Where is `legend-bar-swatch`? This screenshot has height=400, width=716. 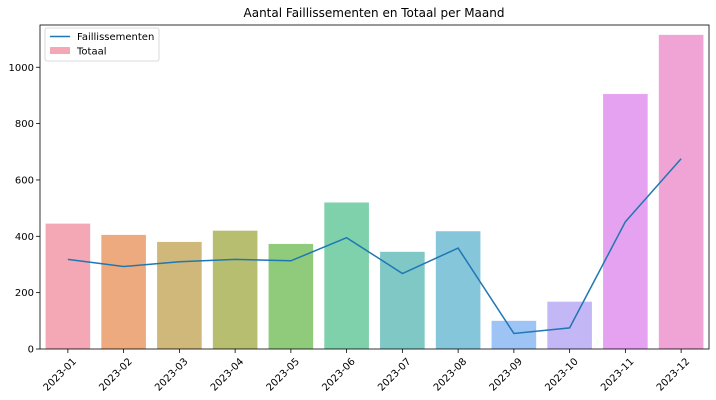
legend-bar-swatch is located at coordinates (60, 50).